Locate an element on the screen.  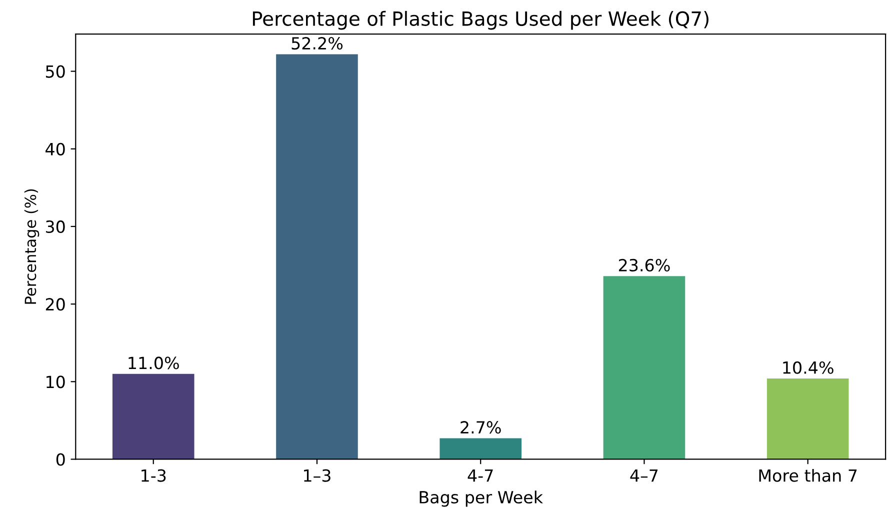
data-label: 10.4% is located at coordinates (808, 367).